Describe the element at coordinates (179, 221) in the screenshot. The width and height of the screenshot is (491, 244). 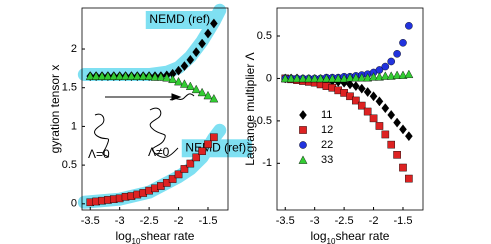
I see `x-tick-label: -2` at that location.